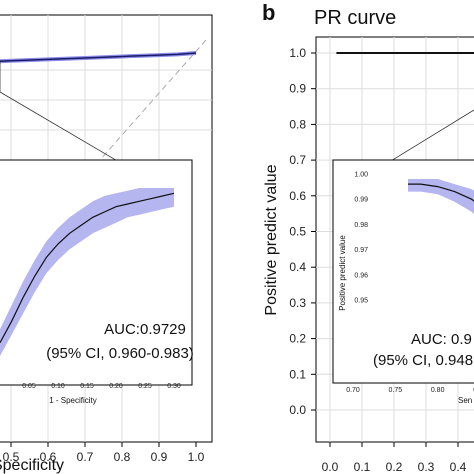 This screenshot has height=474, width=474. I want to click on roc-x-ticks: 0.5 0.6 0.7 0.8 0.9 1.0, so click(104, 453).